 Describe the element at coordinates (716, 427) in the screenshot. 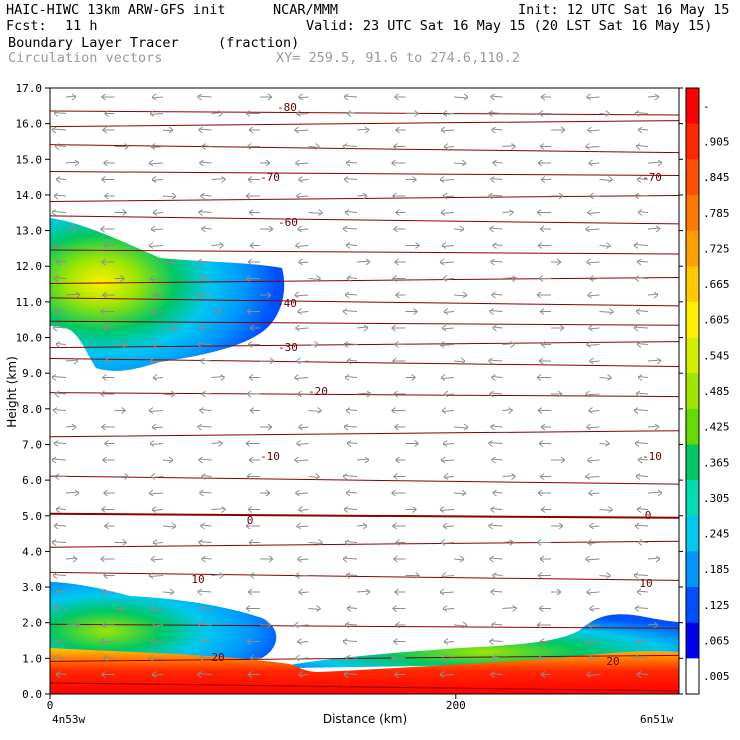

I see `colorbar-label: .425` at that location.